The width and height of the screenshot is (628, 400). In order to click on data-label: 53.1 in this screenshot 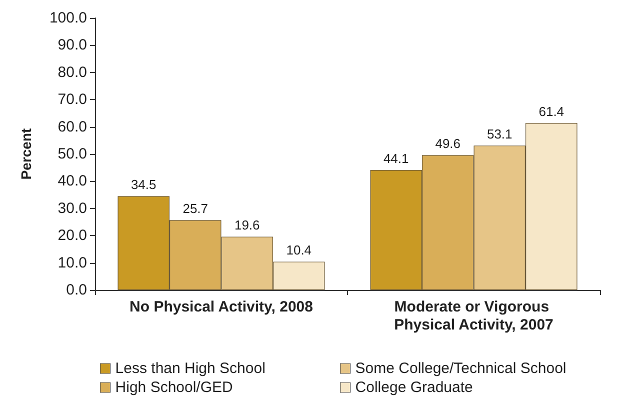, I will do `click(499, 134)`.